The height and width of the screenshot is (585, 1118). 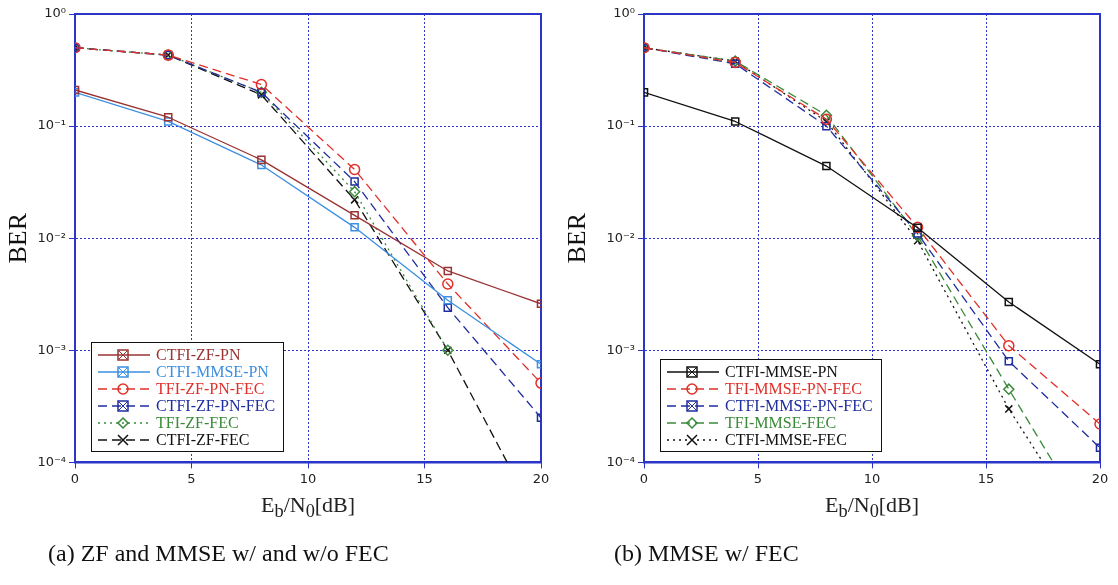 I want to click on legend-label: TFI-ZF-FEC, so click(x=197, y=423).